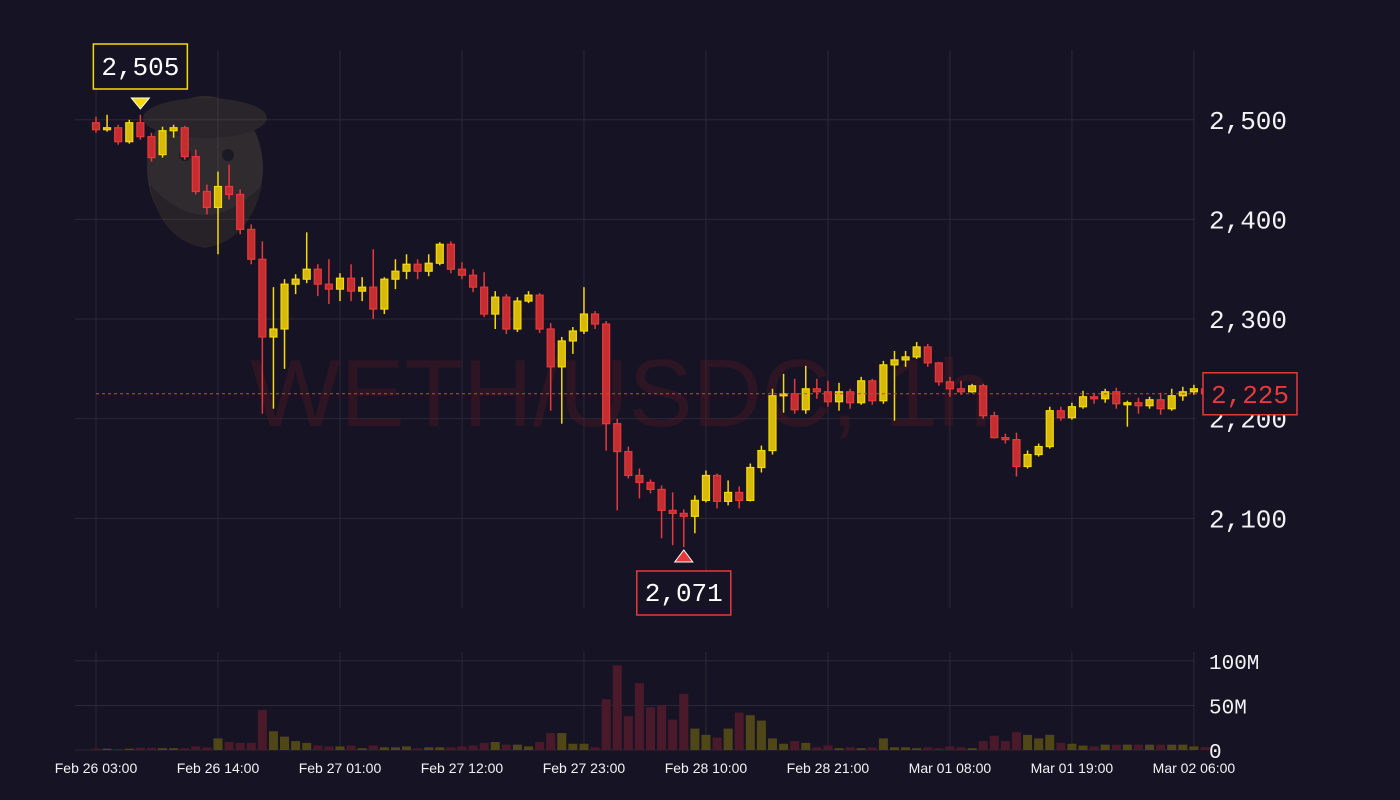 The height and width of the screenshot is (800, 1400). What do you see at coordinates (684, 593) in the screenshot?
I see `low-price-box` at bounding box center [684, 593].